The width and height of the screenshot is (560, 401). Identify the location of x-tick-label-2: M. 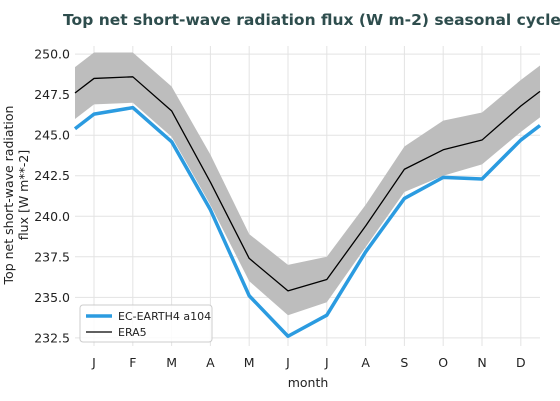
(171, 362).